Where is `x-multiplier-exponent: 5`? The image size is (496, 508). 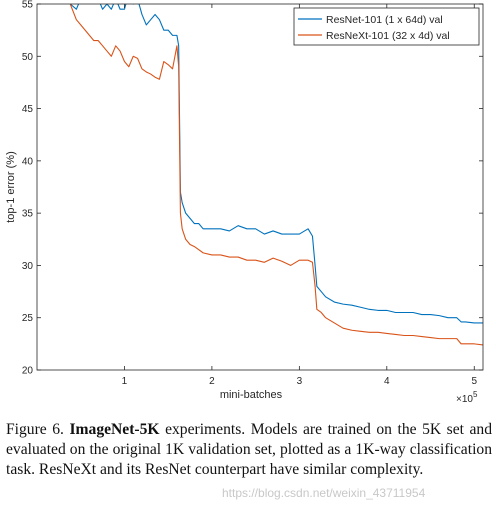 x-multiplier-exponent: 5 is located at coordinates (475, 394).